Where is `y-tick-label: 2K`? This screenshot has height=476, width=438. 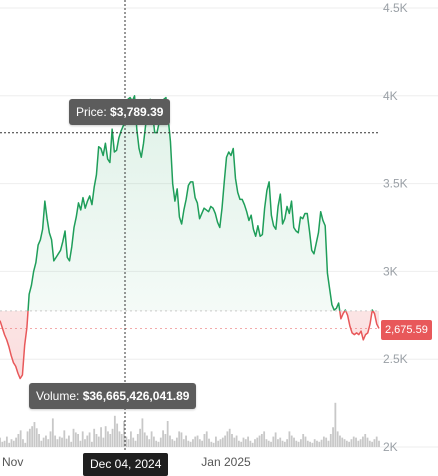 y-tick-label: 2K is located at coordinates (390, 447).